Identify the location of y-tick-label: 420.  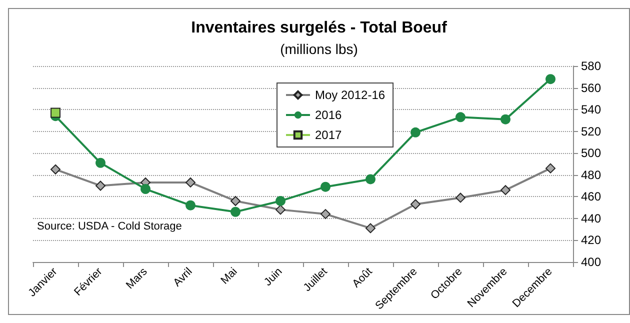
(591, 240).